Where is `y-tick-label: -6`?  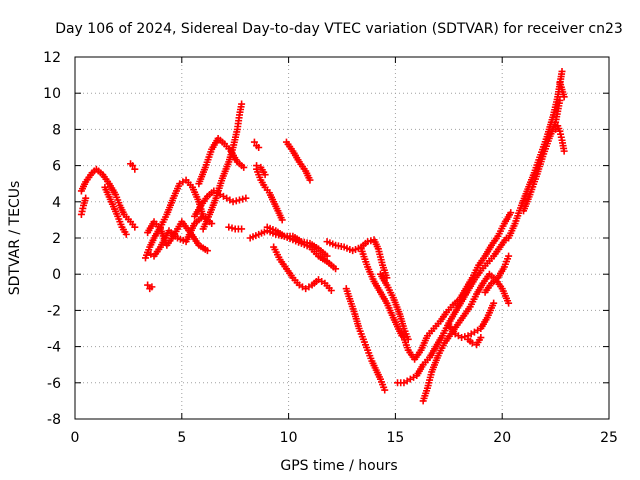 y-tick-label: -6 is located at coordinates (54, 384).